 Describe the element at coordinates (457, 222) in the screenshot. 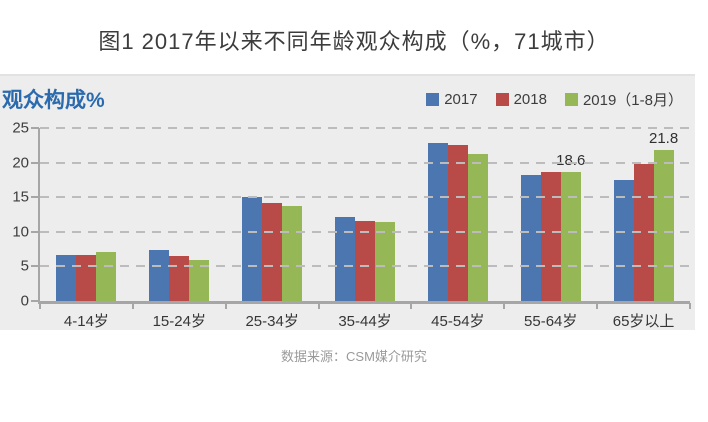

I see `bar-2018-45-54岁` at that location.